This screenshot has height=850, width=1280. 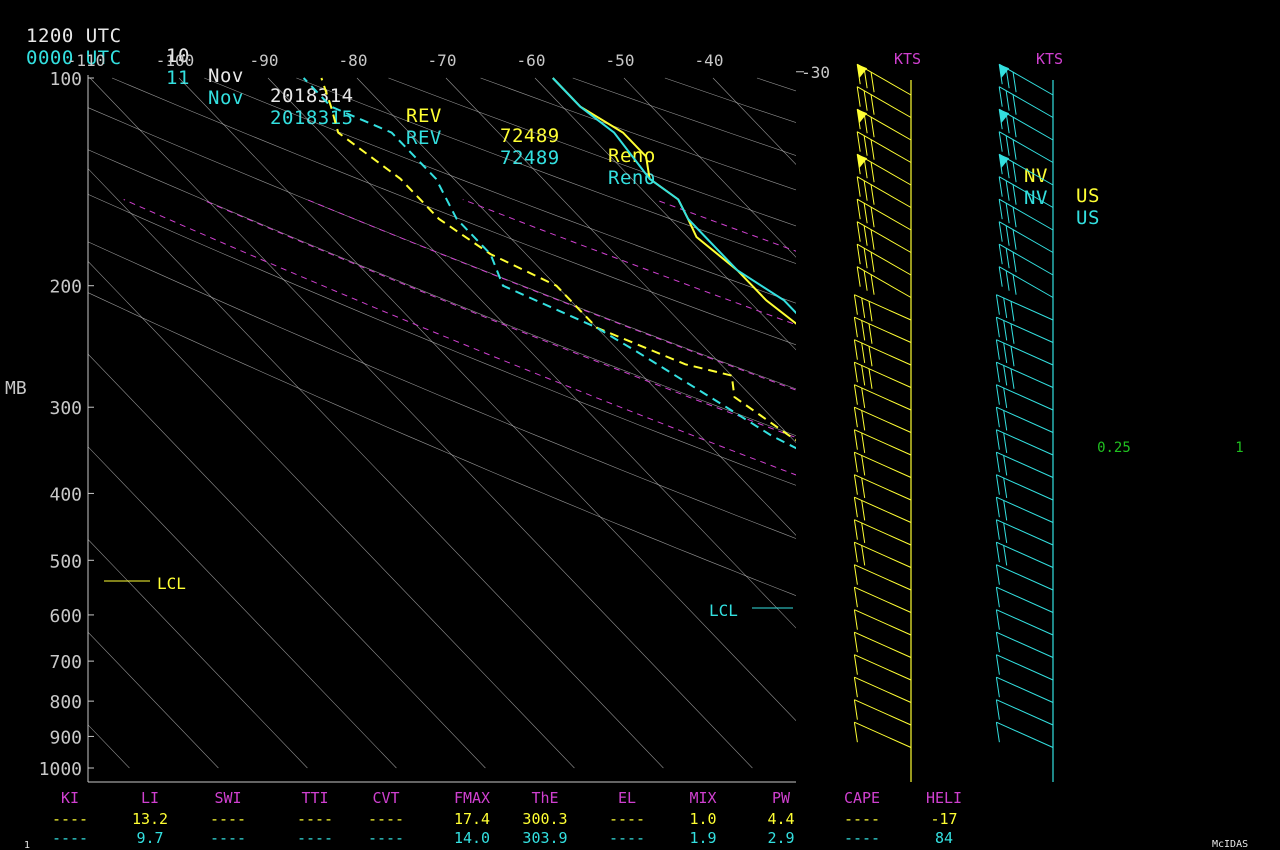 What do you see at coordinates (551, 295) in the screenshot?
I see `moist-adiabat-line` at bounding box center [551, 295].